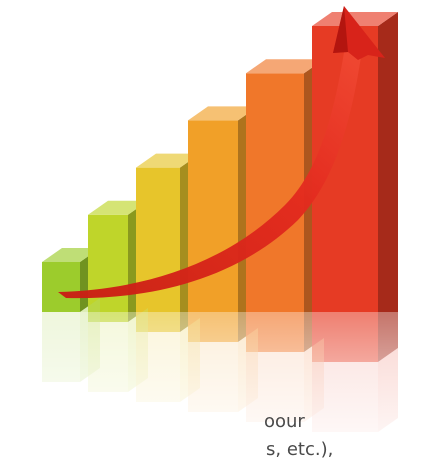 This screenshot has height=470, width=437. I want to click on text-fragment-2: s, etc.),, so click(300, 449).